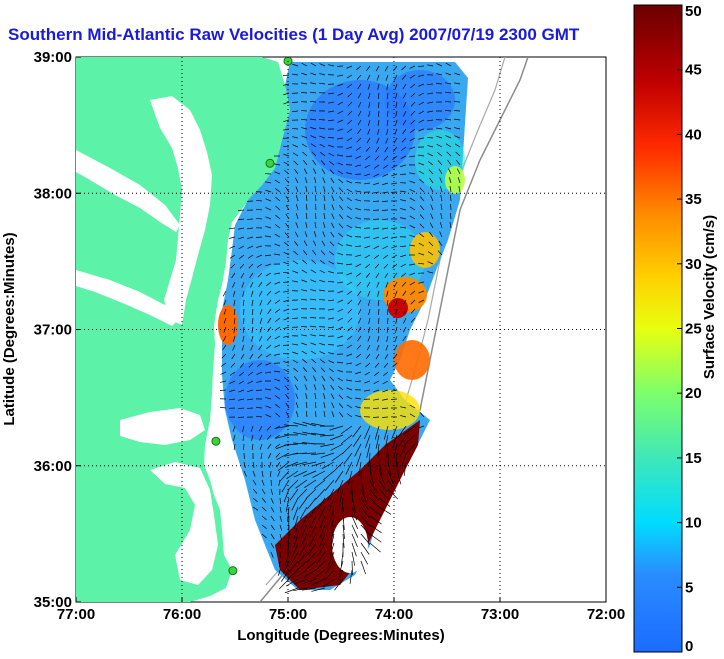 Image resolution: width=724 pixels, height=659 pixels. Describe the element at coordinates (341, 610) in the screenshot. I see `x-axis: 77:00 76:00 75:00 74:00 73:00 72:00` at that location.